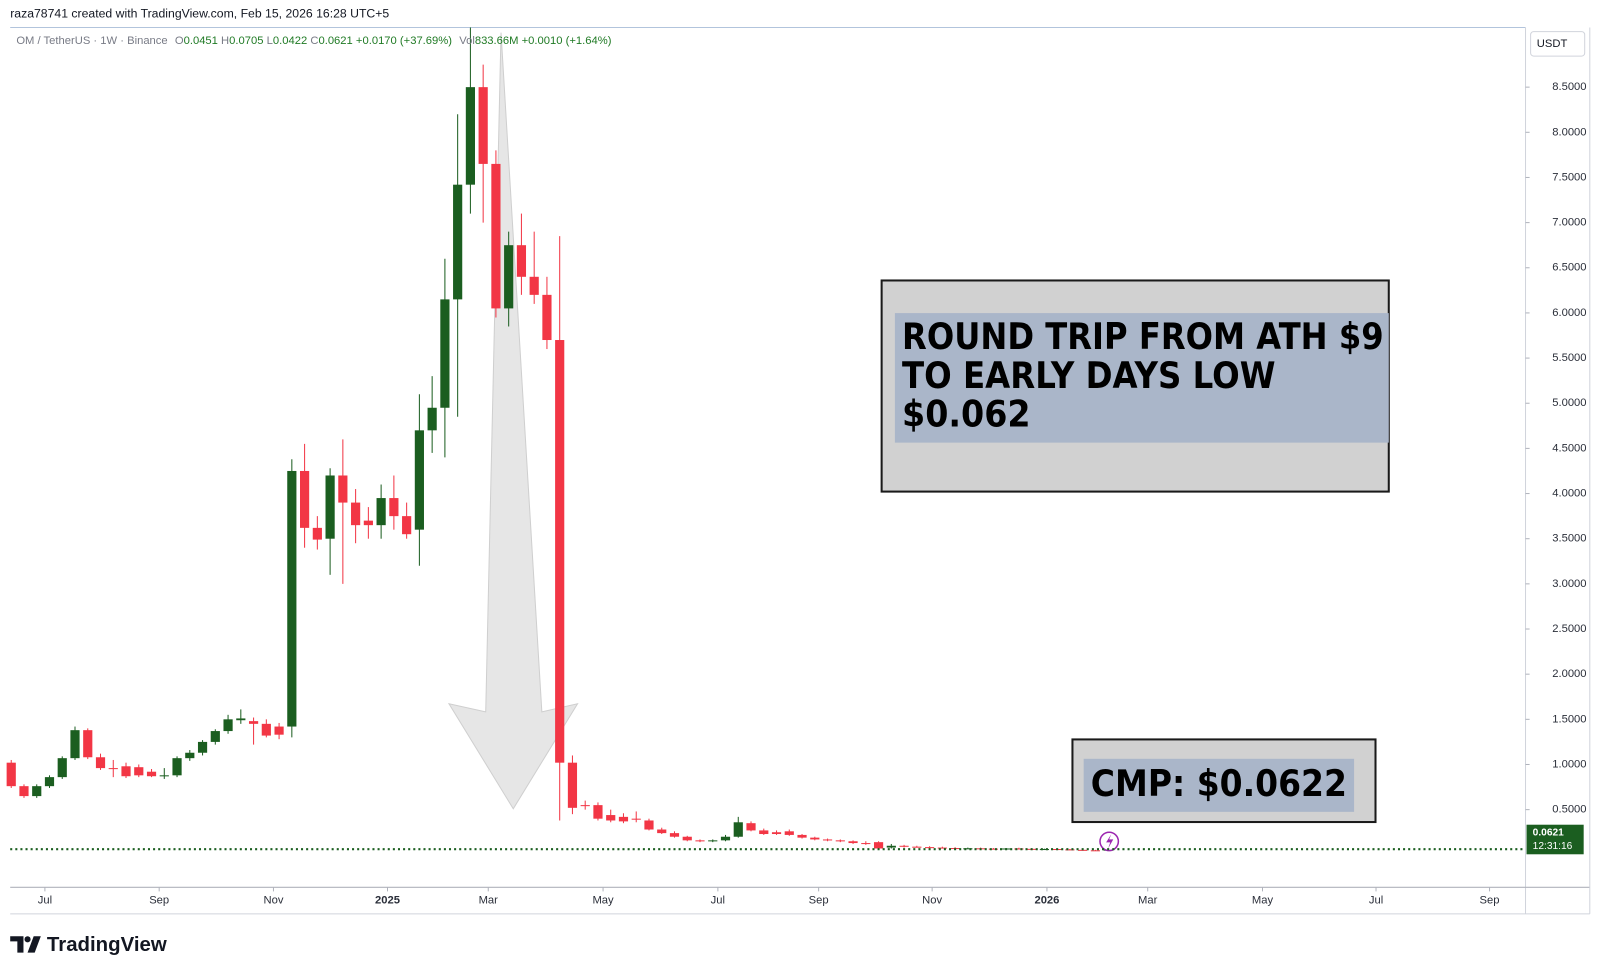  I want to click on currency-box, so click(1558, 44).